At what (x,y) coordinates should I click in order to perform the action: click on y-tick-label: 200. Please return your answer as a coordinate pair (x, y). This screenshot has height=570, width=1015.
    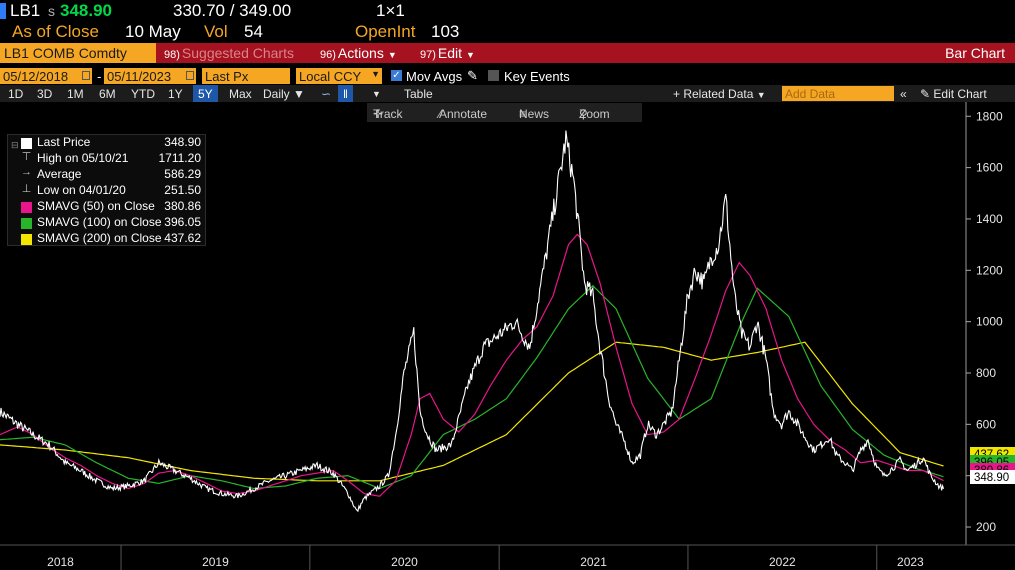
    Looking at the image, I should click on (986, 527).